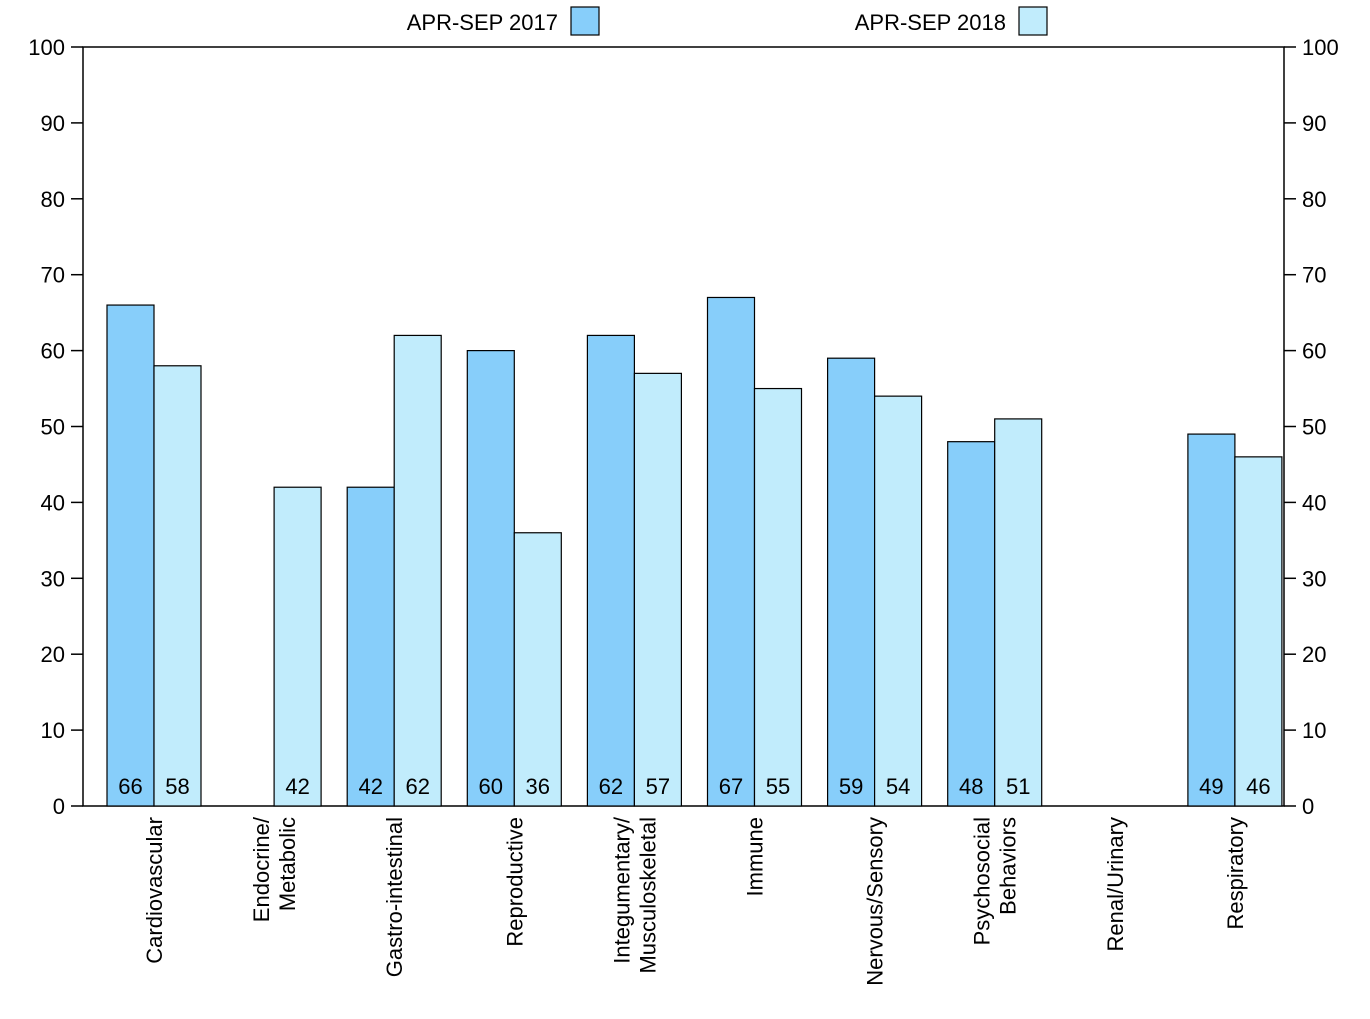 The width and height of the screenshot is (1370, 1019). I want to click on left-tick-label: 10, so click(53, 730).